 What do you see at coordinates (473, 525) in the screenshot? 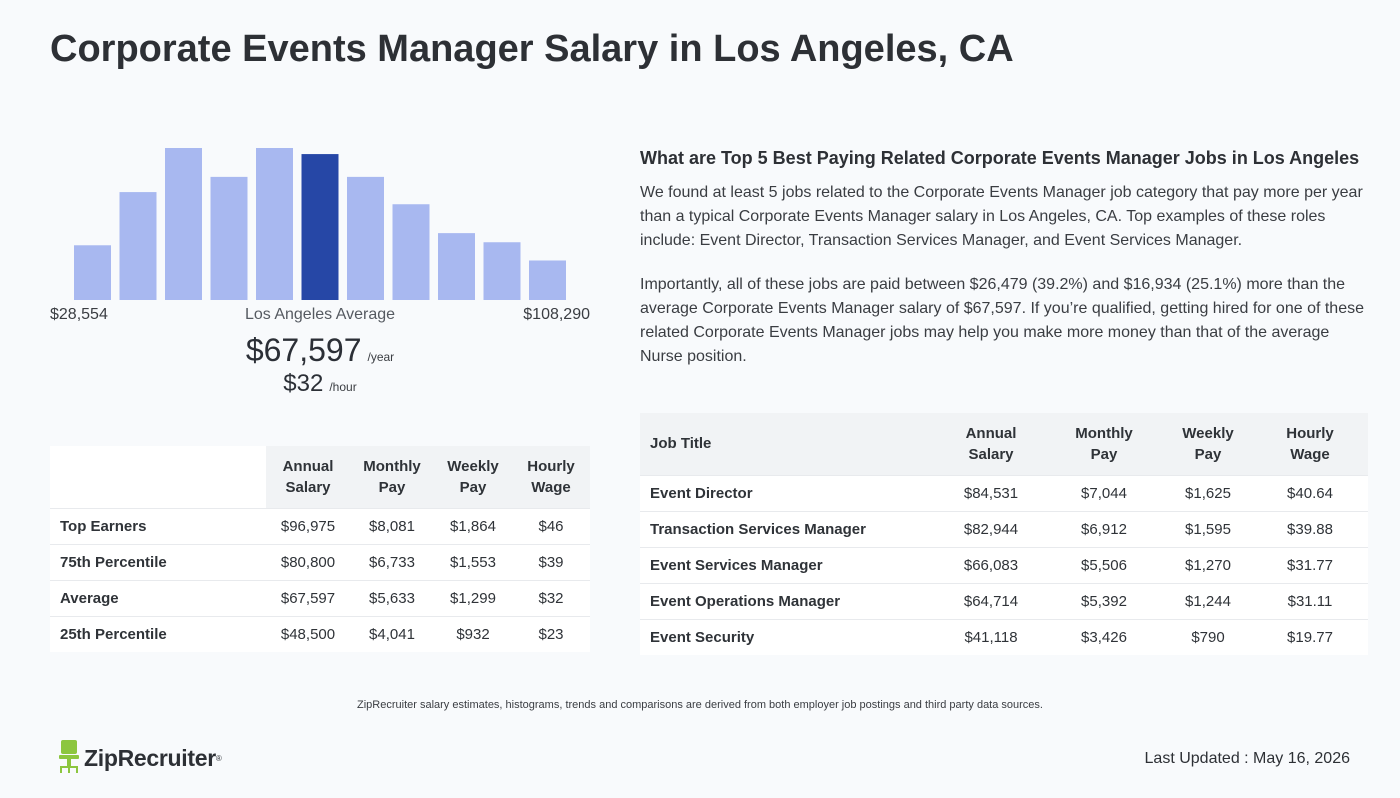
I see `table-cell: $1,864` at bounding box center [473, 525].